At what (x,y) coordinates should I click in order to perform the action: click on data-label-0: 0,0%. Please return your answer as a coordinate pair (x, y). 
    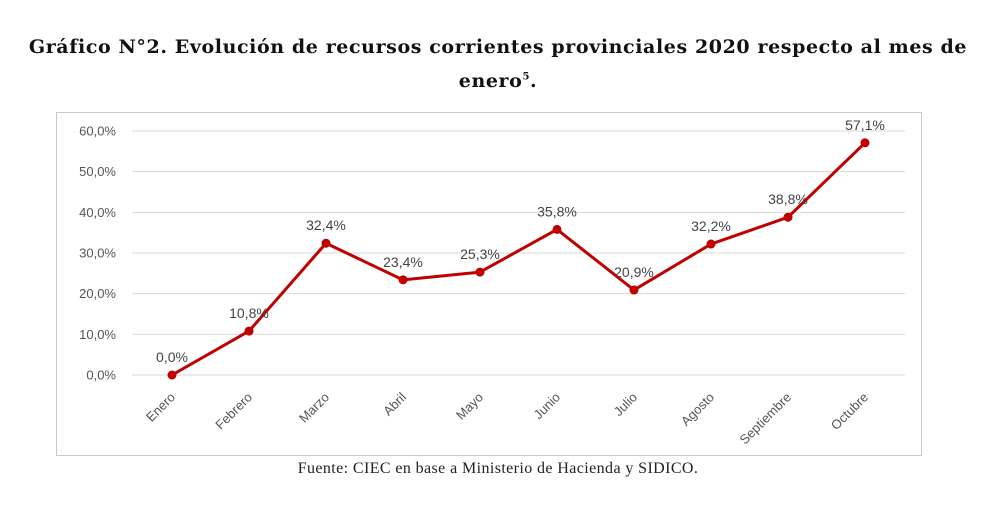
    Looking at the image, I should click on (172, 357).